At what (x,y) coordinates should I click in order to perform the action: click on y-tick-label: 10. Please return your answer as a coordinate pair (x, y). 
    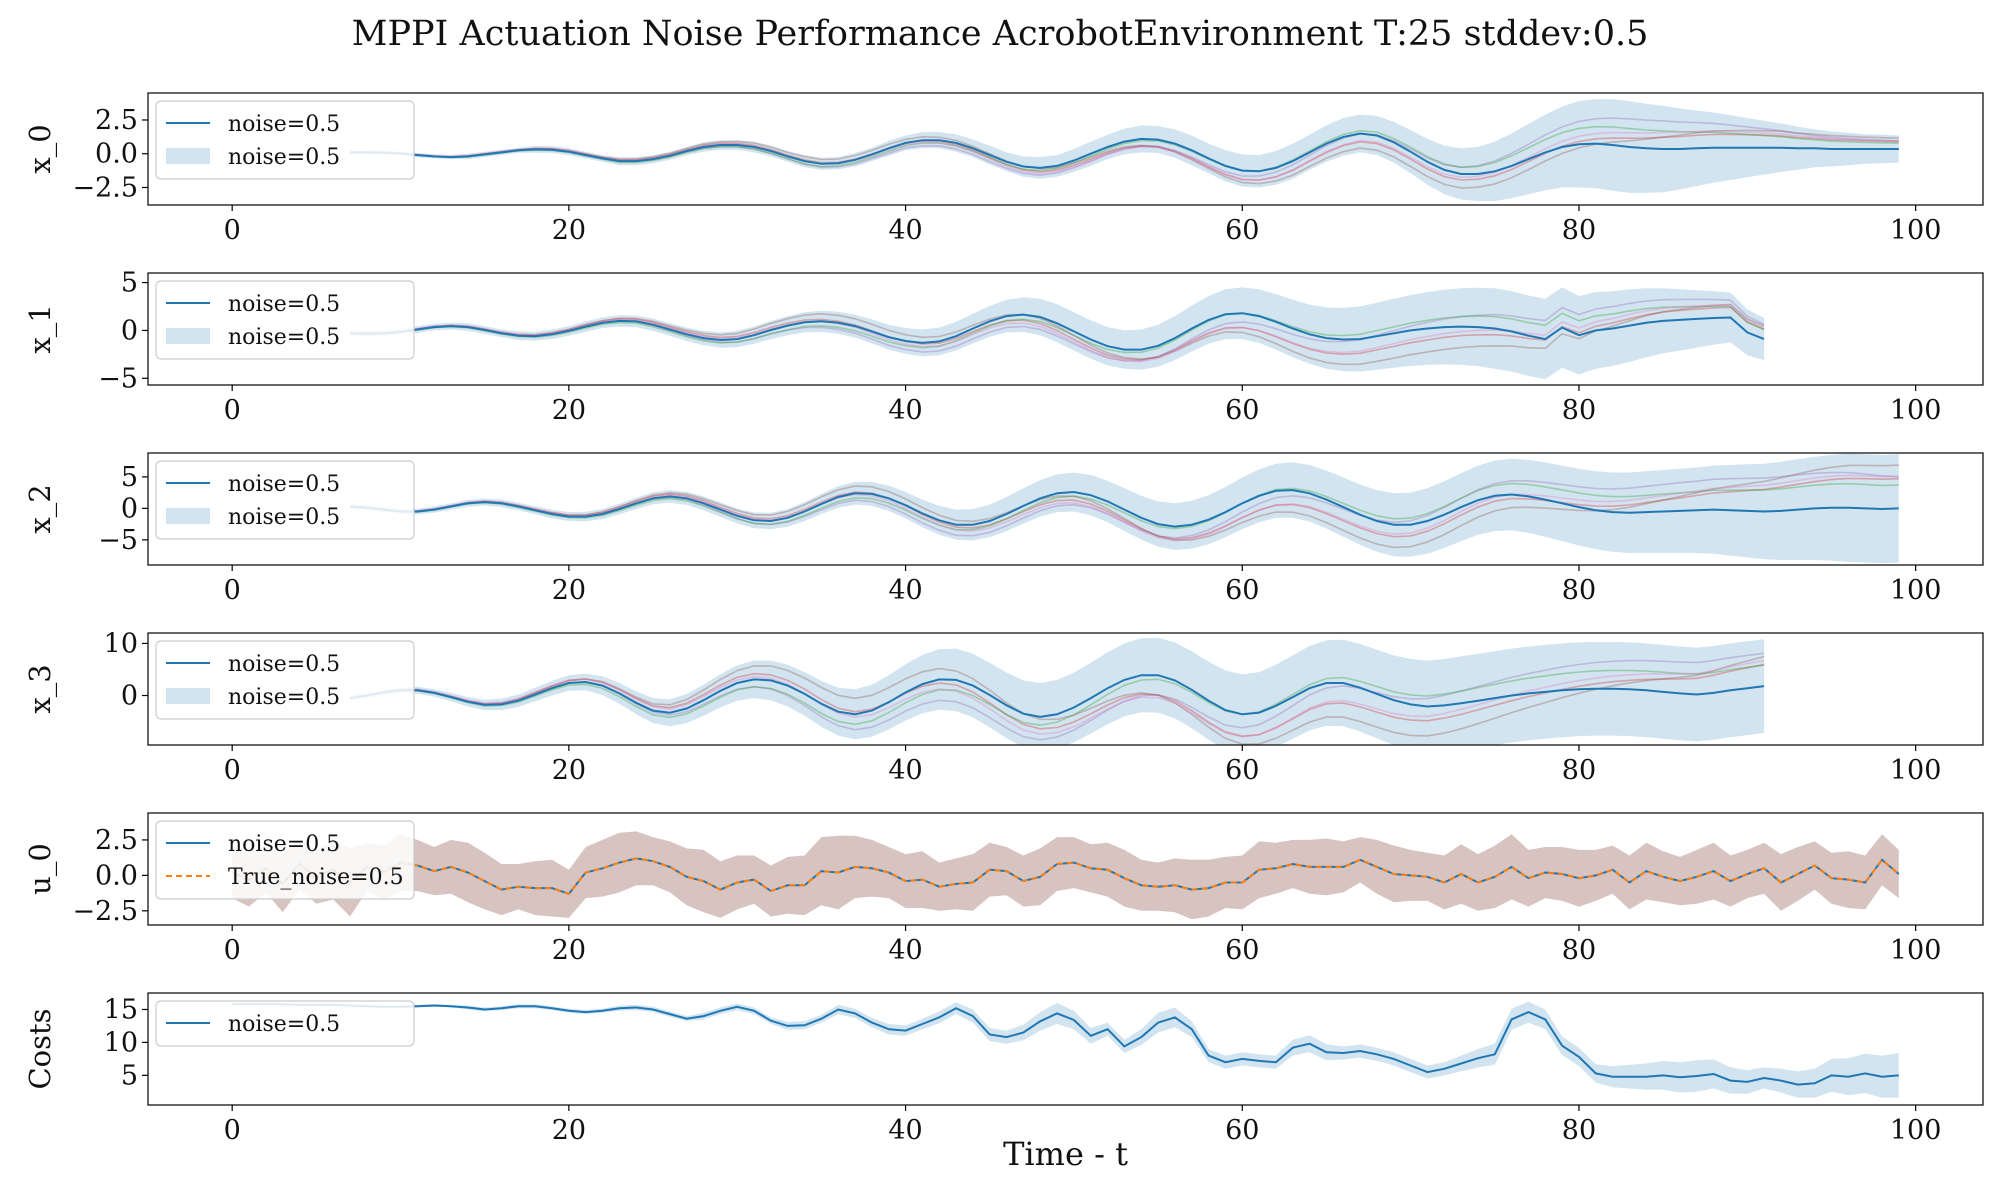
    Looking at the image, I should click on (121, 643).